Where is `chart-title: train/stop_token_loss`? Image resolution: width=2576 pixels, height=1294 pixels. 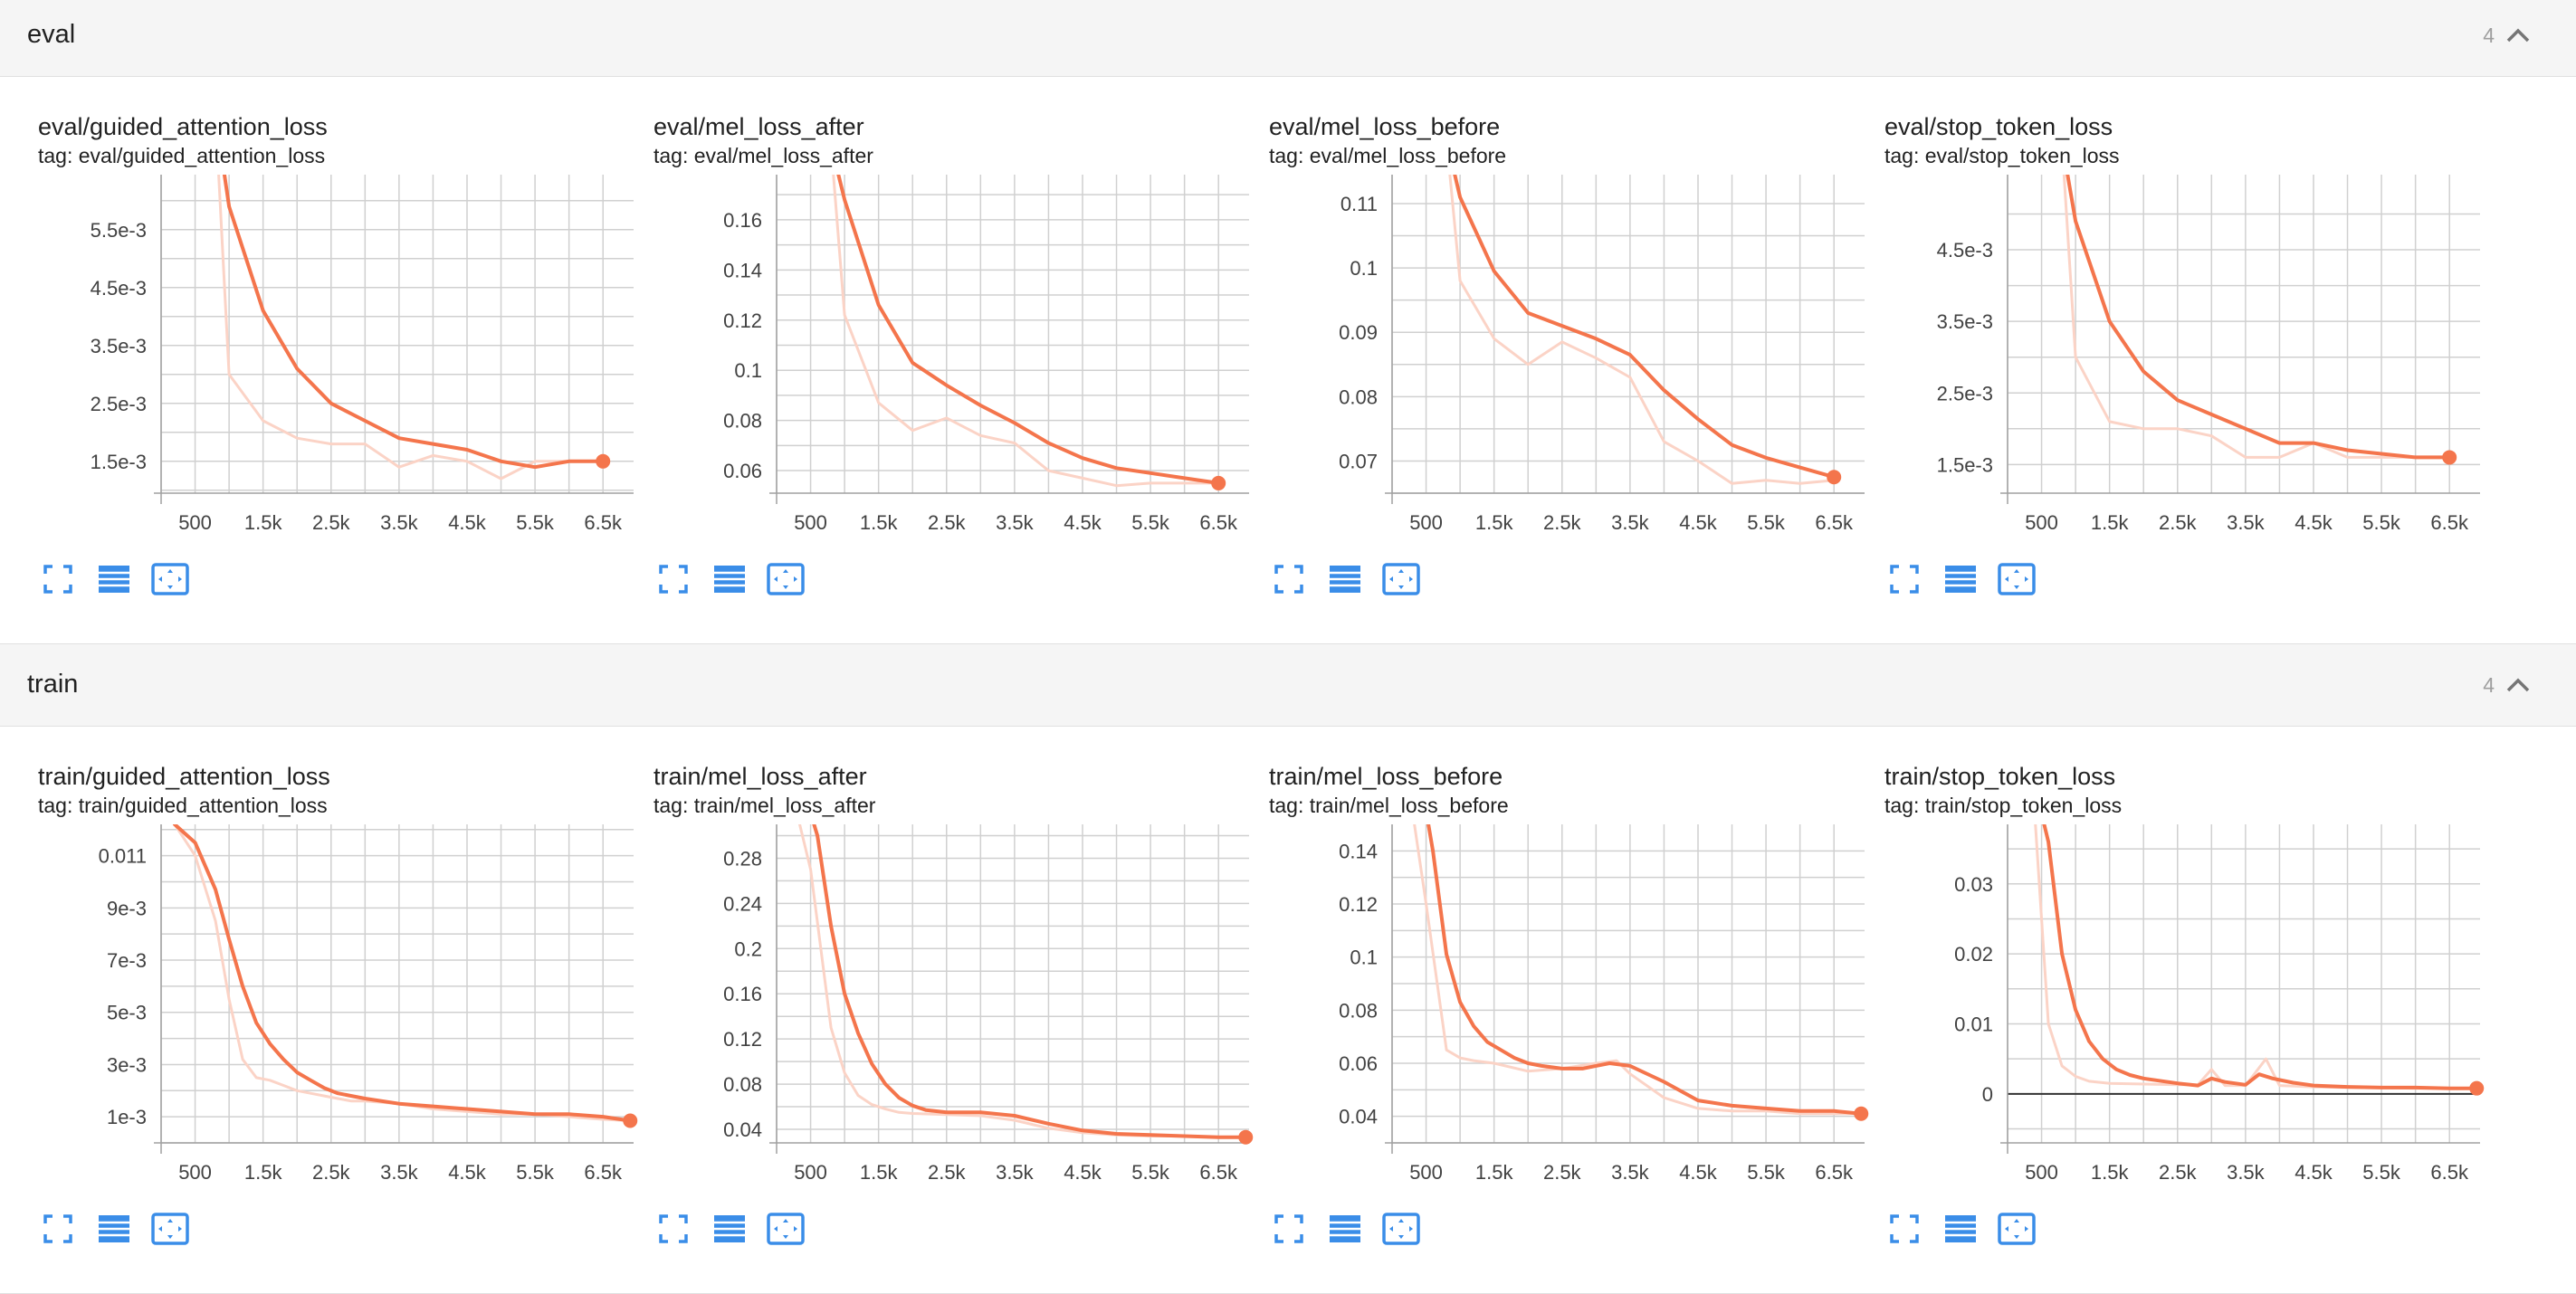
chart-title: train/stop_token_loss is located at coordinates (2000, 776).